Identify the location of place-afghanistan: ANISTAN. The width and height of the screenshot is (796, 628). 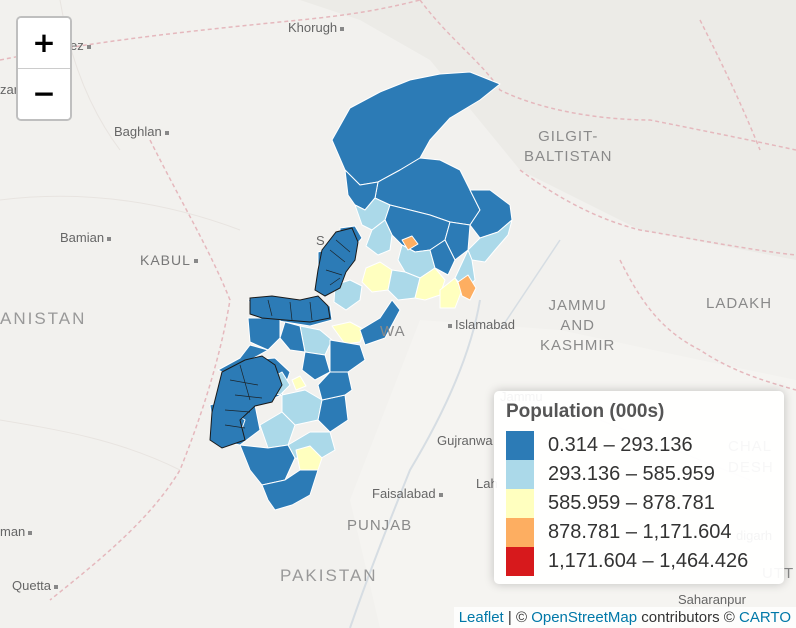
(43, 318).